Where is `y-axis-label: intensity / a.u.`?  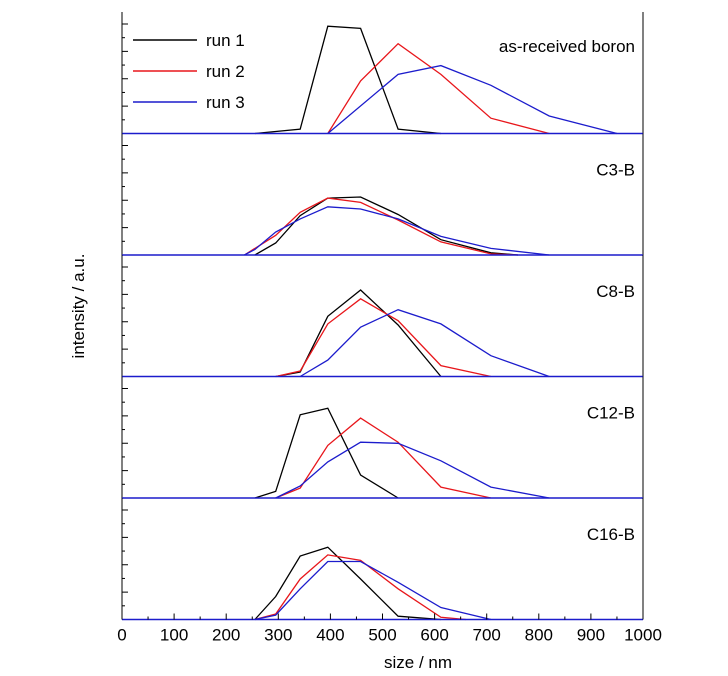 y-axis-label: intensity / a.u. is located at coordinates (78, 306).